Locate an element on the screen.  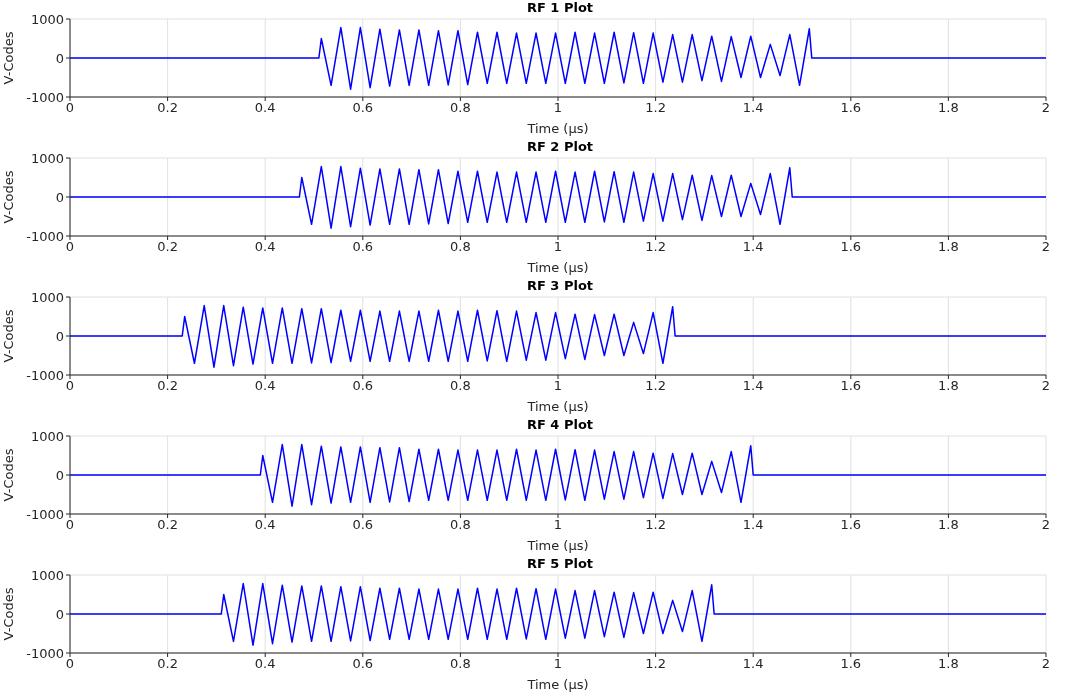
chart-title: RF 5 Plot is located at coordinates (560, 563).